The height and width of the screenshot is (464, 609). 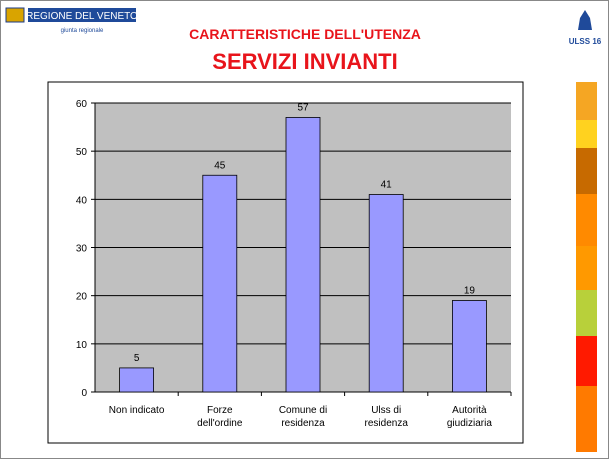 What do you see at coordinates (304, 61) in the screenshot?
I see `title-line-2: SERVIZI INVIANTI` at bounding box center [304, 61].